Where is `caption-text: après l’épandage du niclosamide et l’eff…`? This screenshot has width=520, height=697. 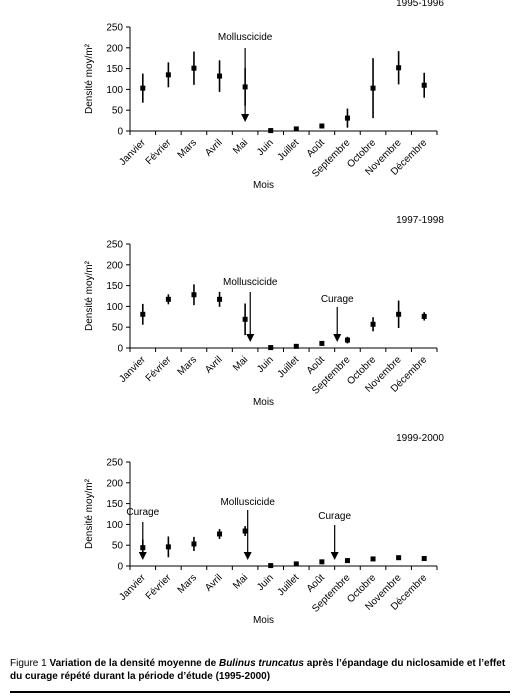 caption-text: après l’épandage du niclosamide et l’eff… is located at coordinates (258, 670).